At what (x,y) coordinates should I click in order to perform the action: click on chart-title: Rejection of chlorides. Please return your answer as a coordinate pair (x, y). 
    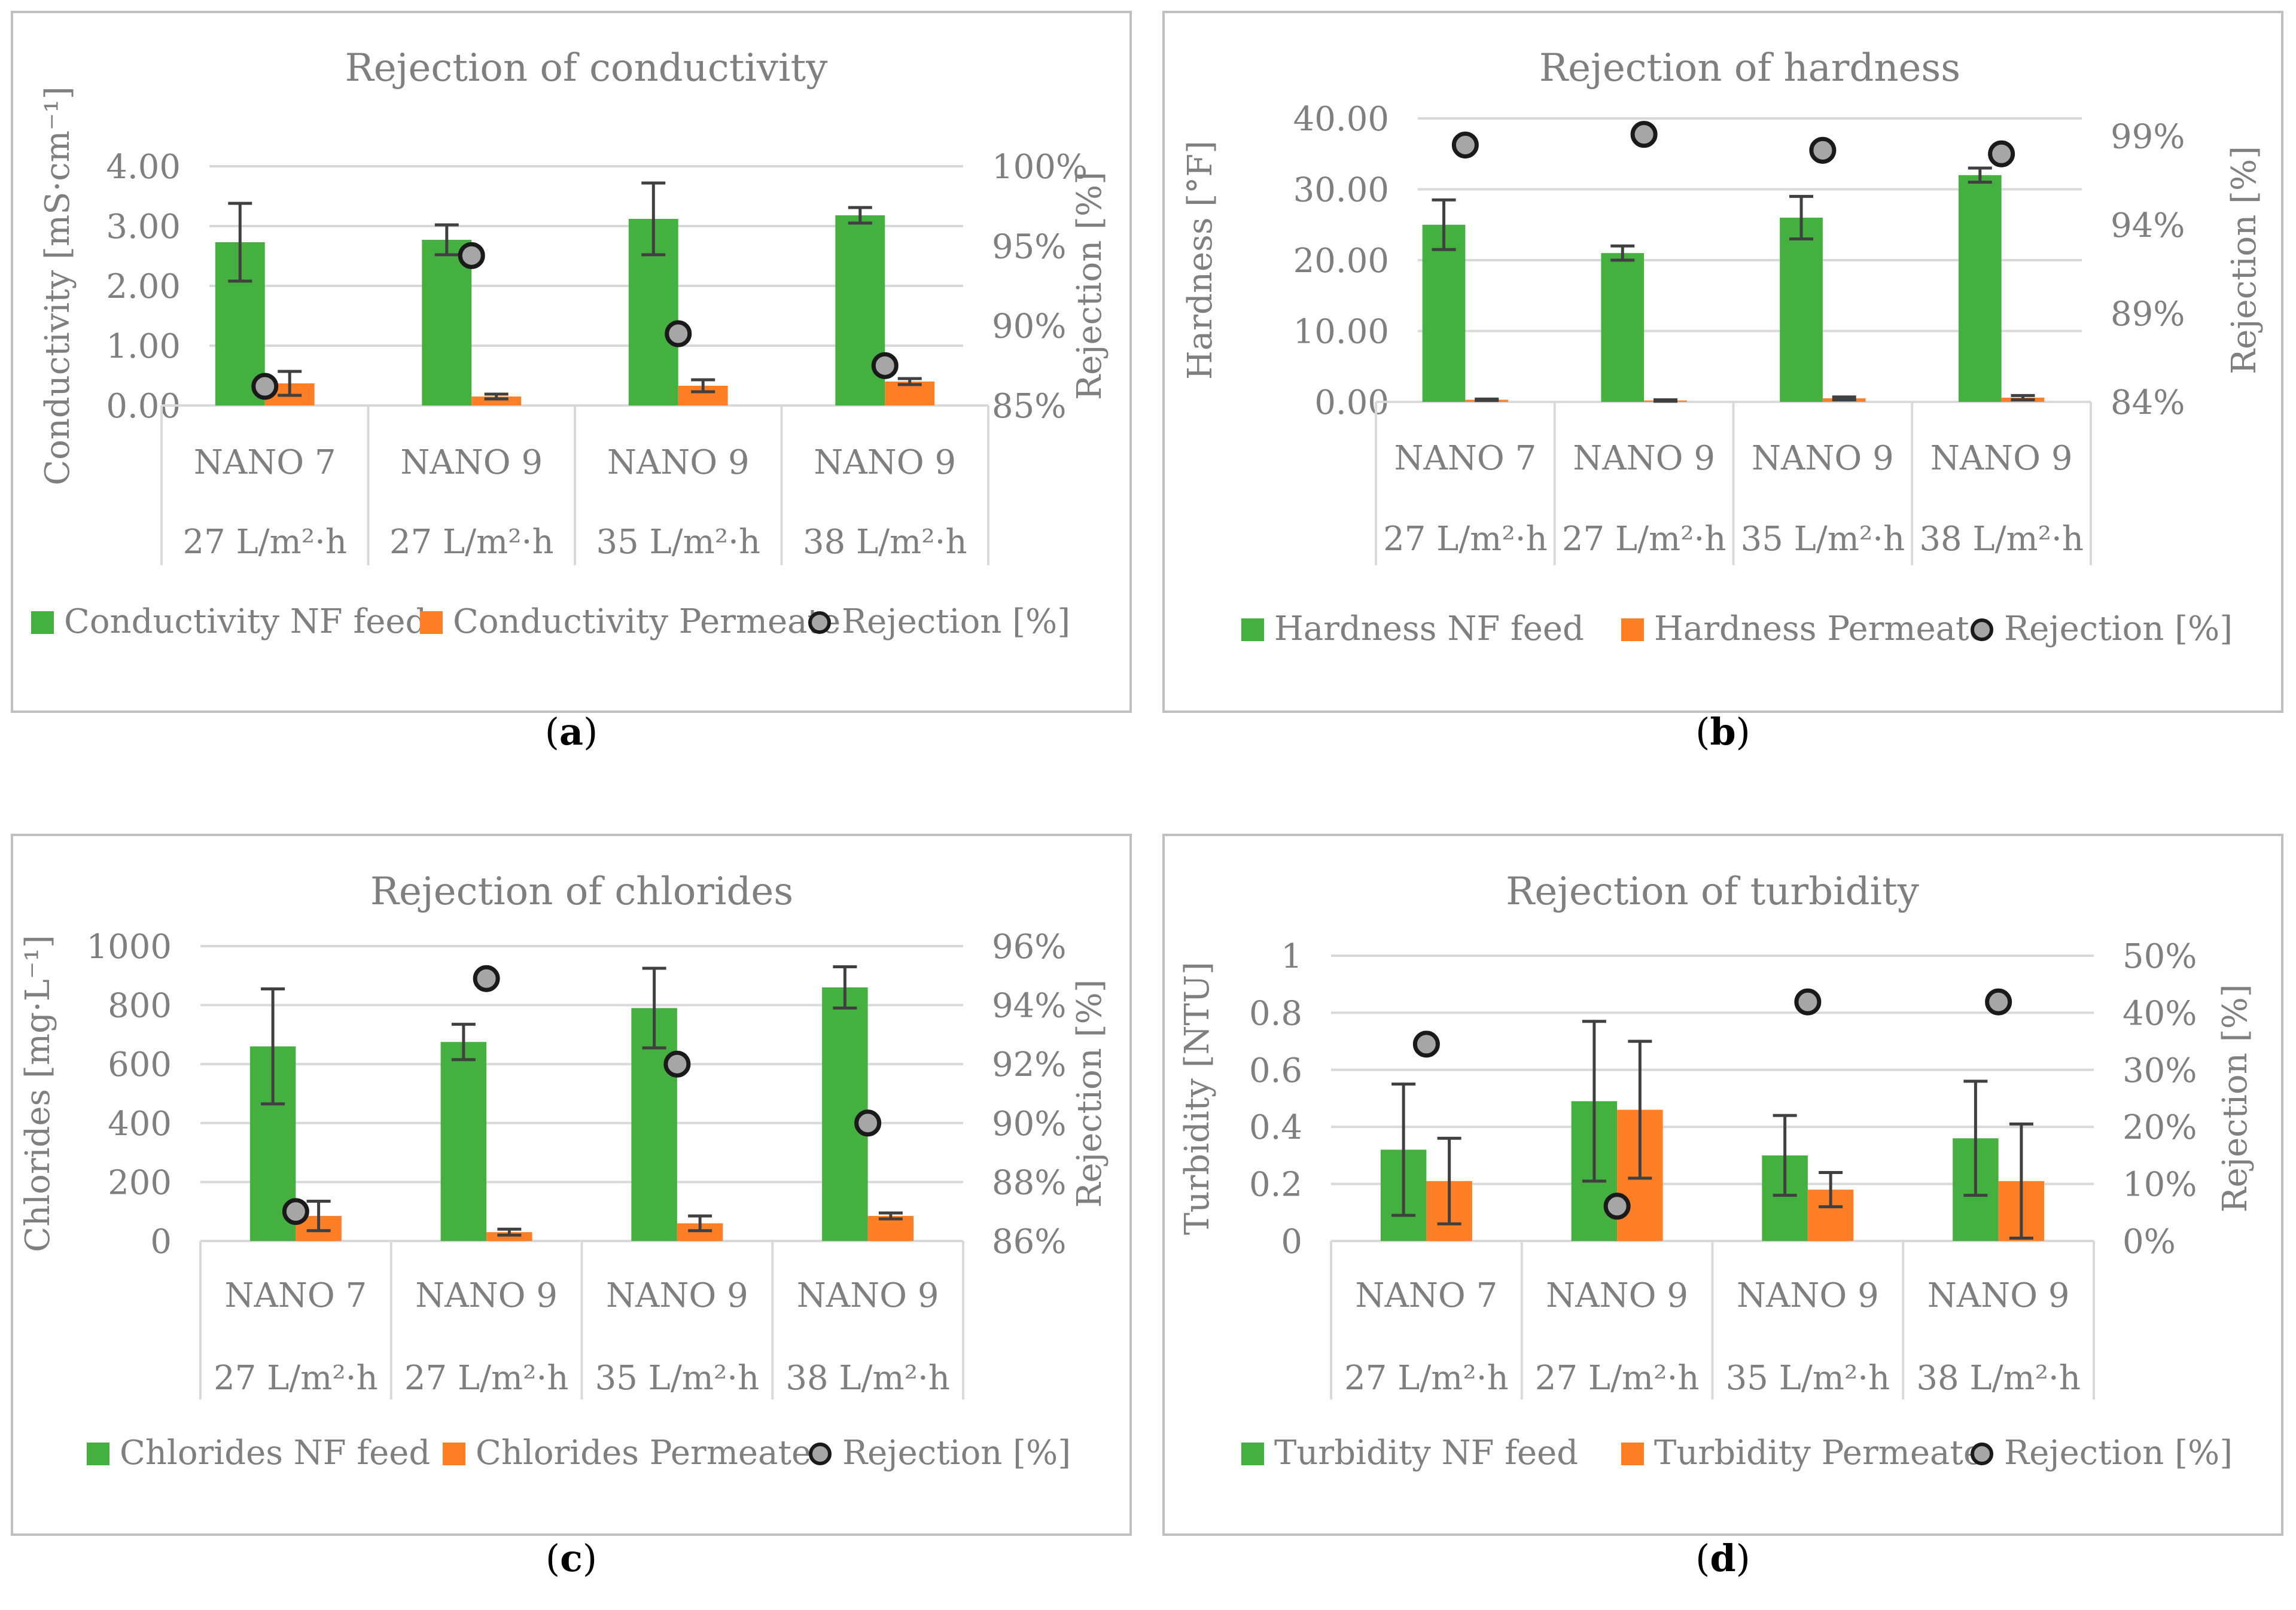
    Looking at the image, I should click on (581, 892).